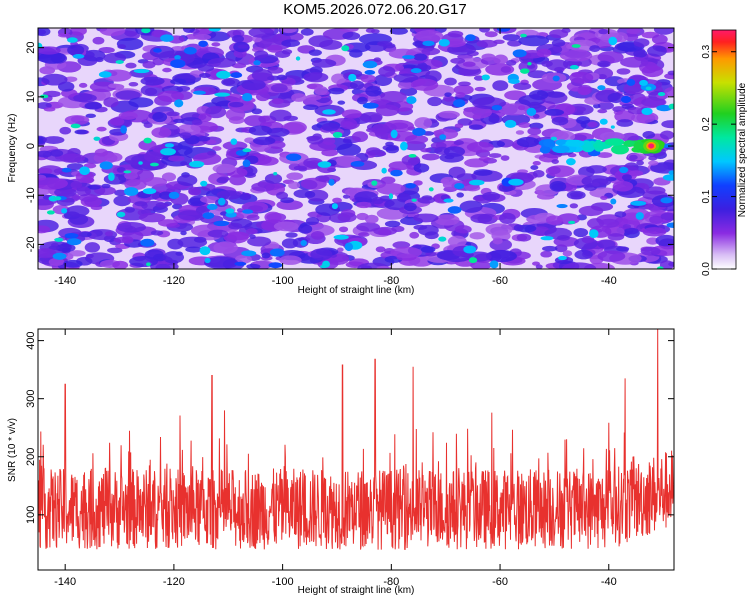  What do you see at coordinates (12, 450) in the screenshot?
I see `snr-y-label: SNR (10 * v/v)` at bounding box center [12, 450].